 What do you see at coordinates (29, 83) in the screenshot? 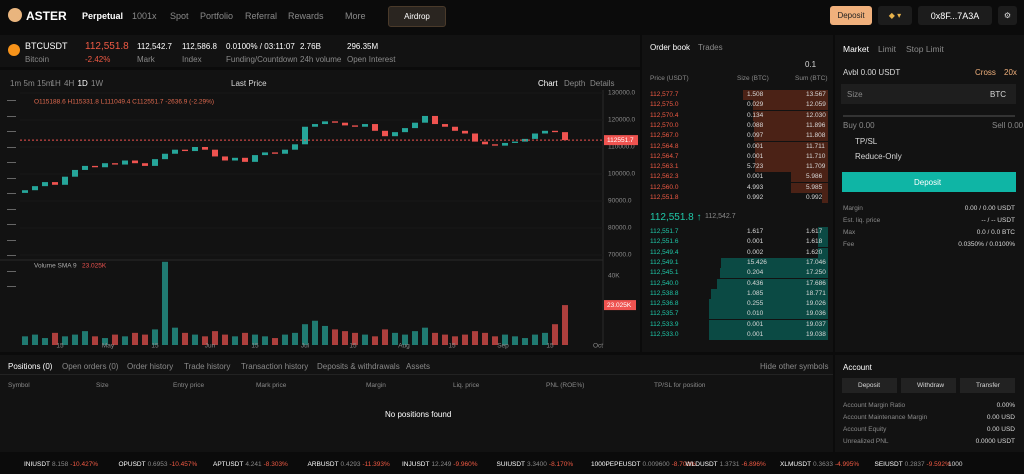
I see `interval: 5m` at bounding box center [29, 83].